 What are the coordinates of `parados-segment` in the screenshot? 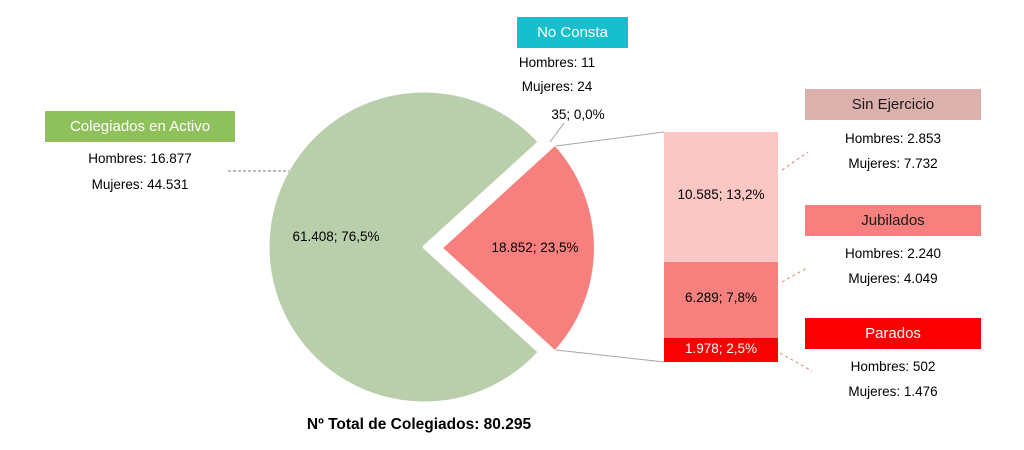 It's located at (721, 350).